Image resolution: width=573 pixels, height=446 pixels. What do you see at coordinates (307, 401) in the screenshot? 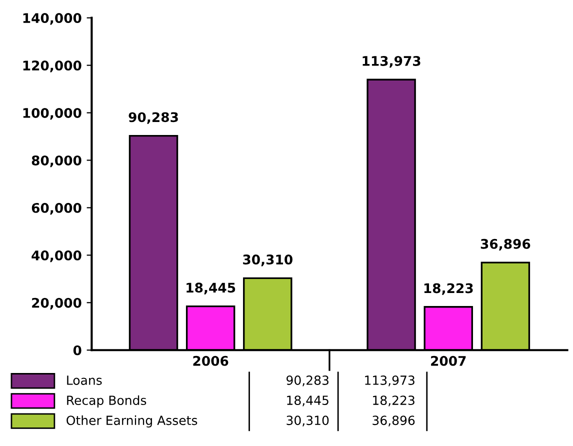
I see `data-label: 18,445` at bounding box center [307, 401].